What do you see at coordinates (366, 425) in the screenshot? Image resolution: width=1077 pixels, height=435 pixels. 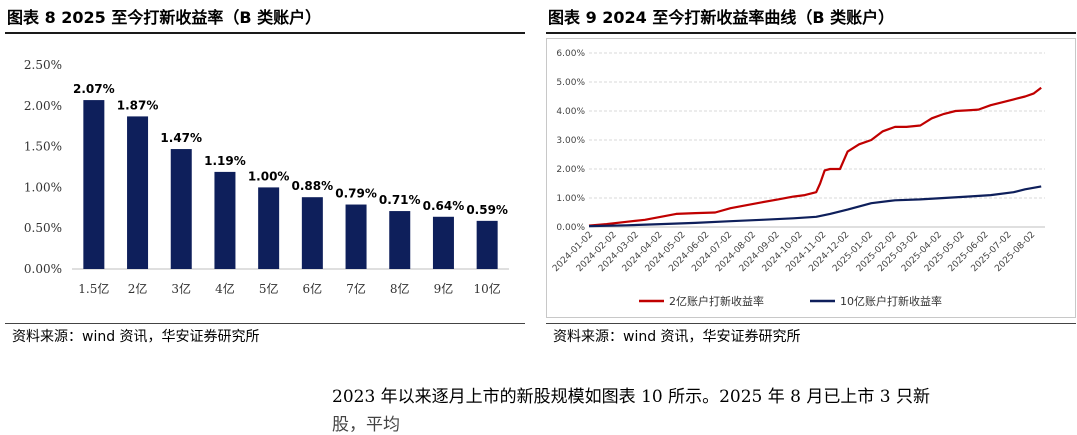 I see `body-paragraph-line-2: 股，平均` at bounding box center [366, 425].